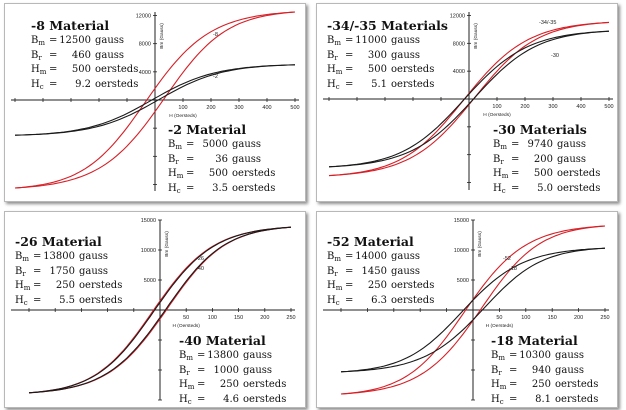 Image resolution: width=626 pixels, height=410 pixels. What do you see at coordinates (513, 269) in the screenshot?
I see `series-label: -18` at bounding box center [513, 269].